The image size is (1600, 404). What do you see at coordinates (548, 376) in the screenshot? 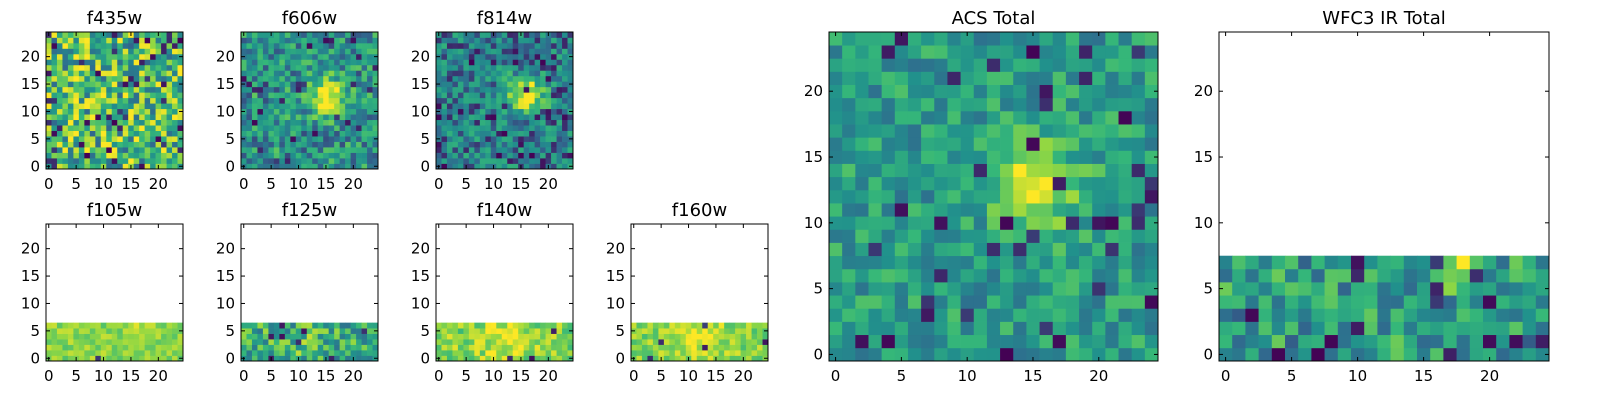
I see `x-tick-label: 20` at bounding box center [548, 376].